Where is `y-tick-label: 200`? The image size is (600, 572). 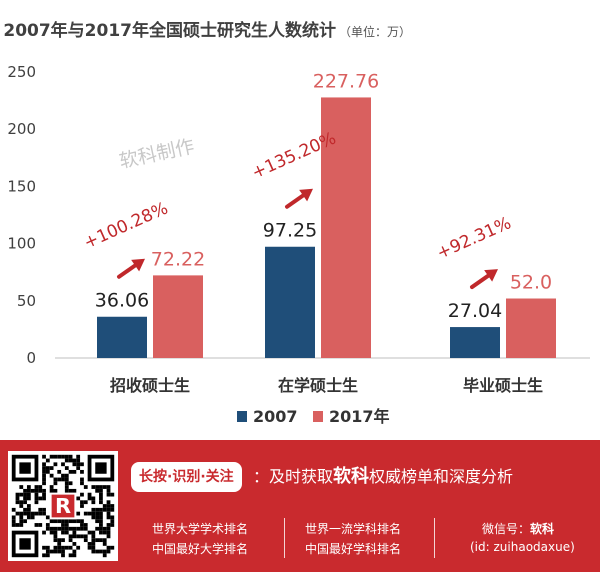
y-tick-label: 200 is located at coordinates (21, 129).